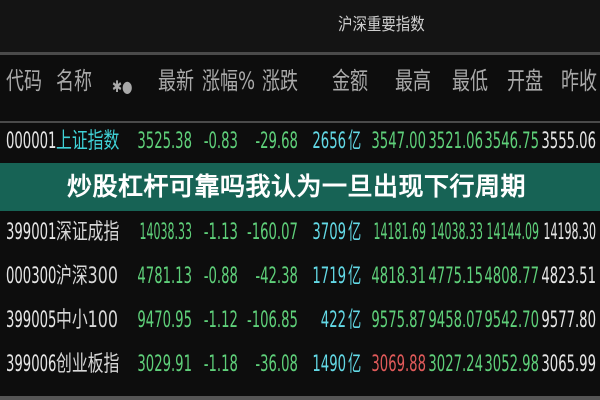 Image resolution: width=600 pixels, height=400 pixels. Describe the element at coordinates (350, 81) in the screenshot. I see `column-header: 金额` at that location.